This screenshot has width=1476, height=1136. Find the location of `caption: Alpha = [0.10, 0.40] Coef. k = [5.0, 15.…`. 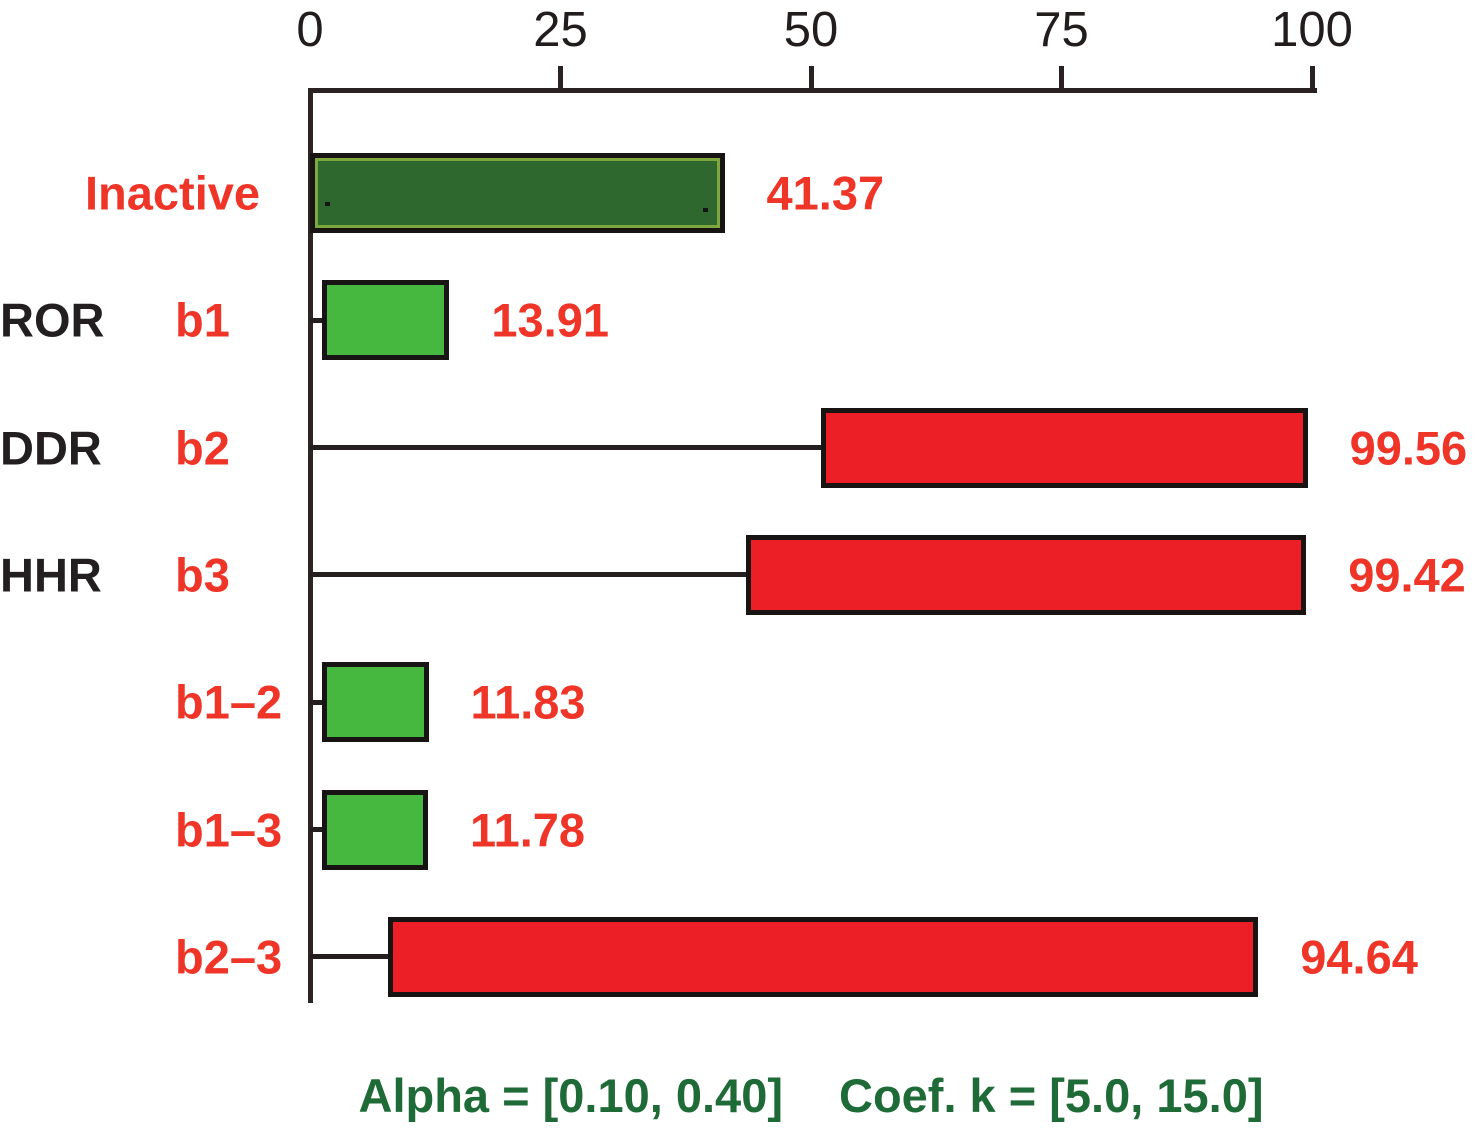

caption: Alpha = [0.10, 0.40] Coef. k = [5.0, 15.… is located at coordinates (811, 1095).